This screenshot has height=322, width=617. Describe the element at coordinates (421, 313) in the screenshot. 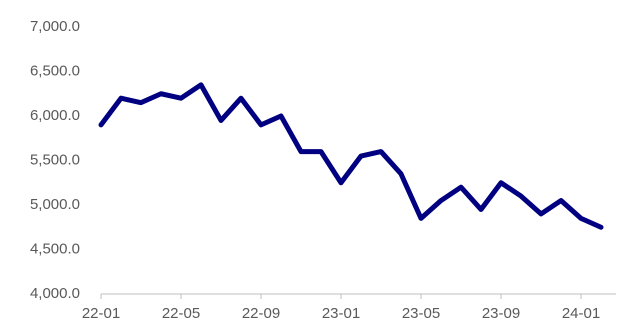

I see `x-tick-label: 23-05` at that location.